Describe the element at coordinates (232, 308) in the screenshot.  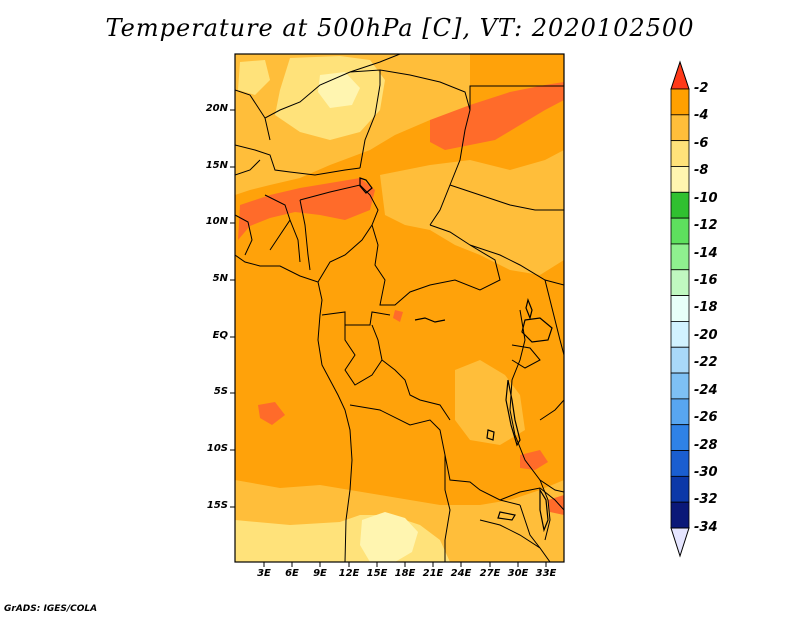
I see `lat-tick-marks` at that location.